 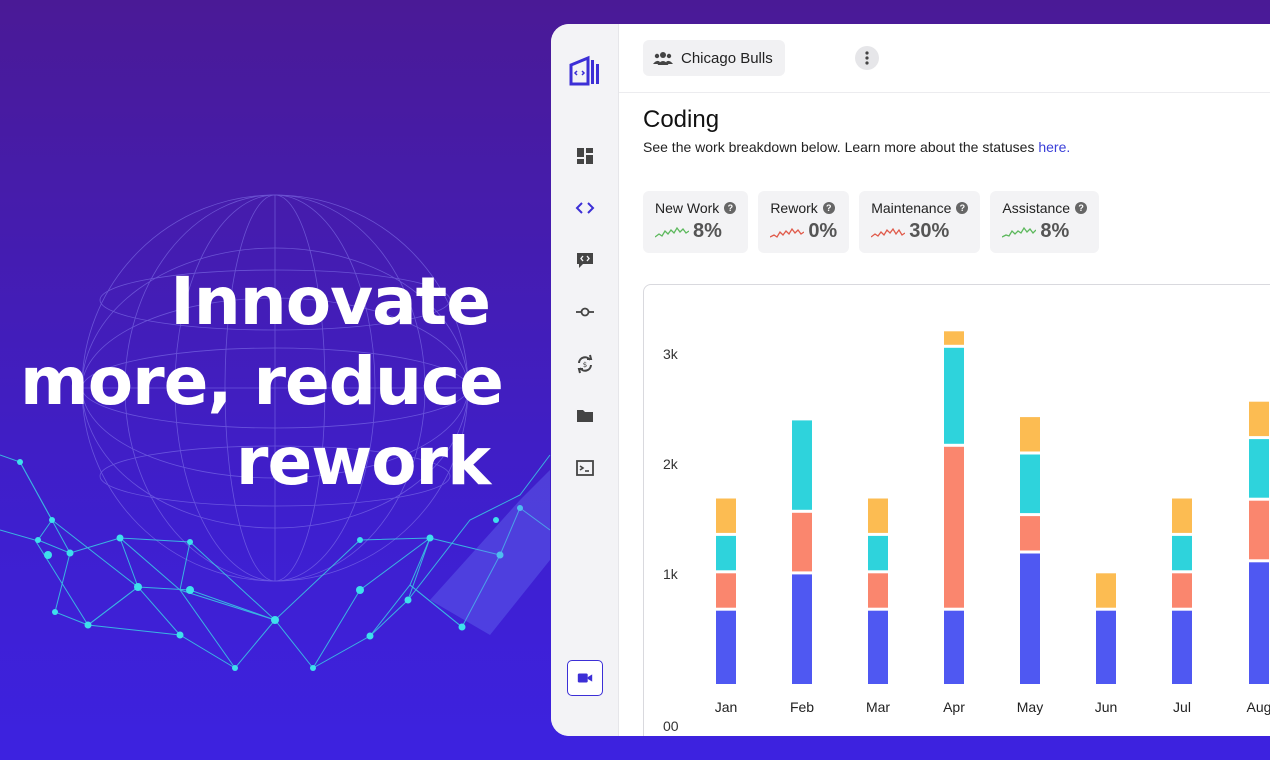 What do you see at coordinates (671, 464) in the screenshot?
I see `y-tick-label: 2k` at bounding box center [671, 464].